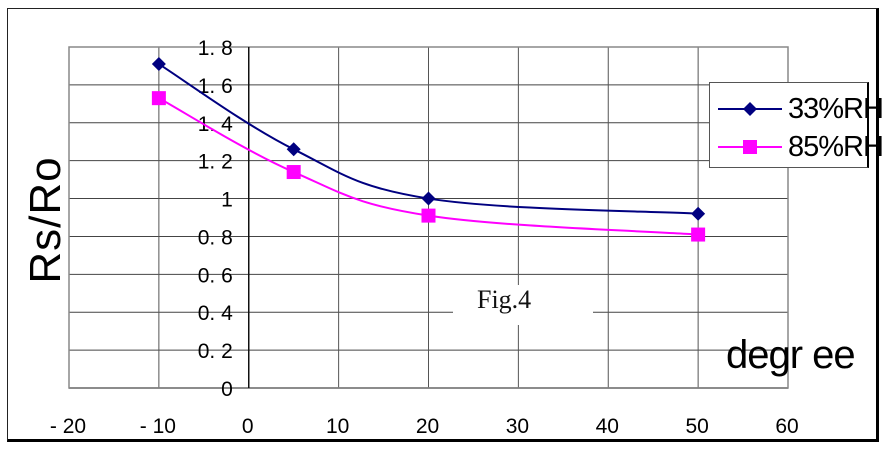 The image size is (888, 452). Describe the element at coordinates (215, 351) in the screenshot. I see `y-tick-label: 0. 2` at that location.